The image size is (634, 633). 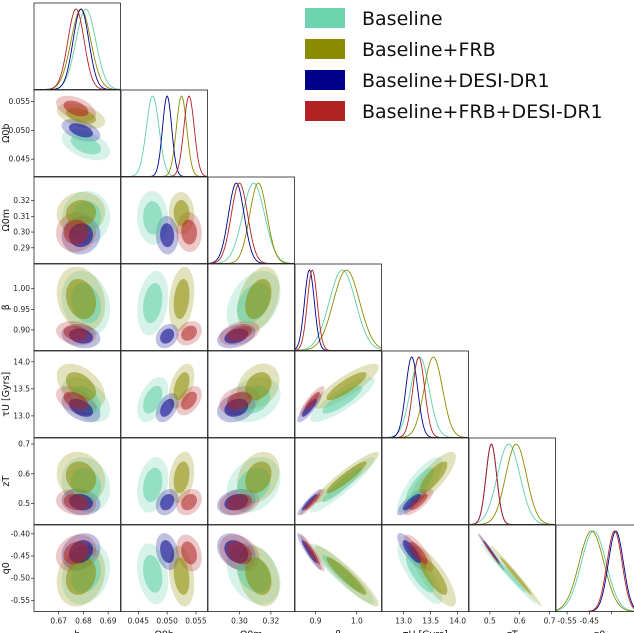 I want to click on x-axis-label-om: Ω0m, so click(x=251, y=631).